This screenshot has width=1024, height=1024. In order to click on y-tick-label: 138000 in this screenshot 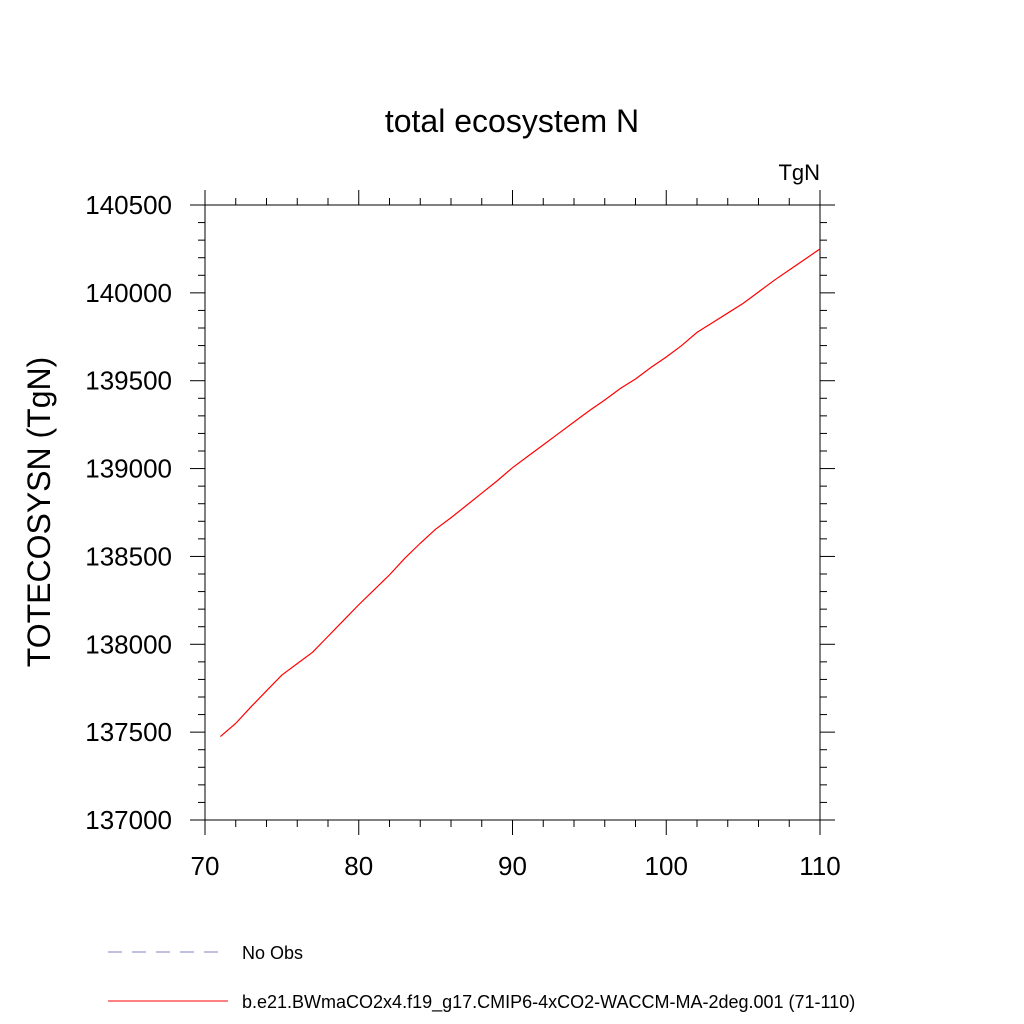, I will do `click(128, 644)`.